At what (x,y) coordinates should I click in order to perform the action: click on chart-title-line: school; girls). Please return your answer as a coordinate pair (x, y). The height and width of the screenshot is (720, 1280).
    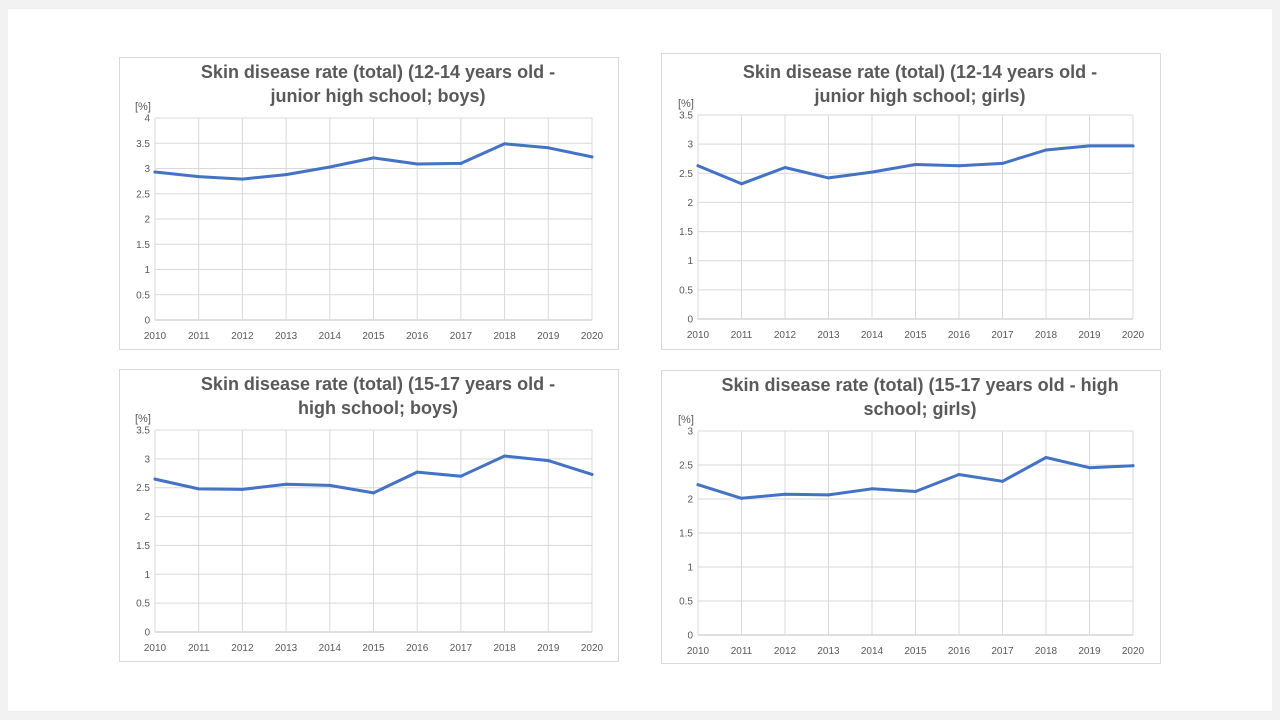
    Looking at the image, I should click on (919, 409).